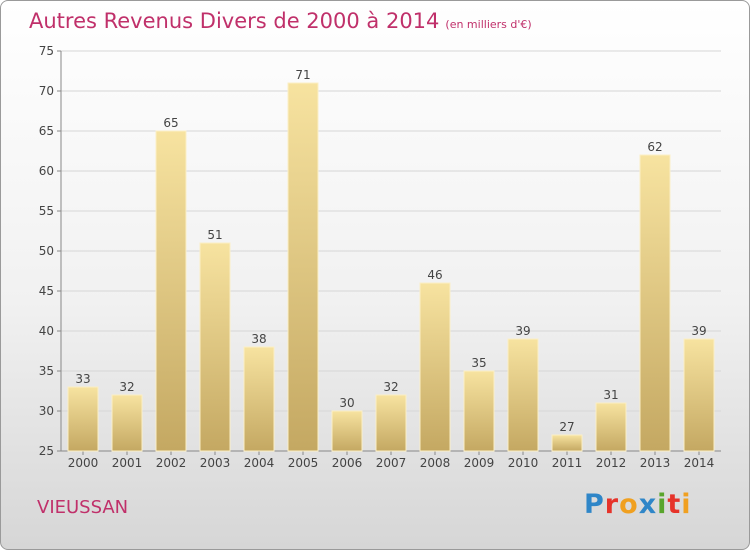 This screenshot has width=750, height=550. What do you see at coordinates (171, 463) in the screenshot?
I see `x-tick-label-2002: 2002` at bounding box center [171, 463].